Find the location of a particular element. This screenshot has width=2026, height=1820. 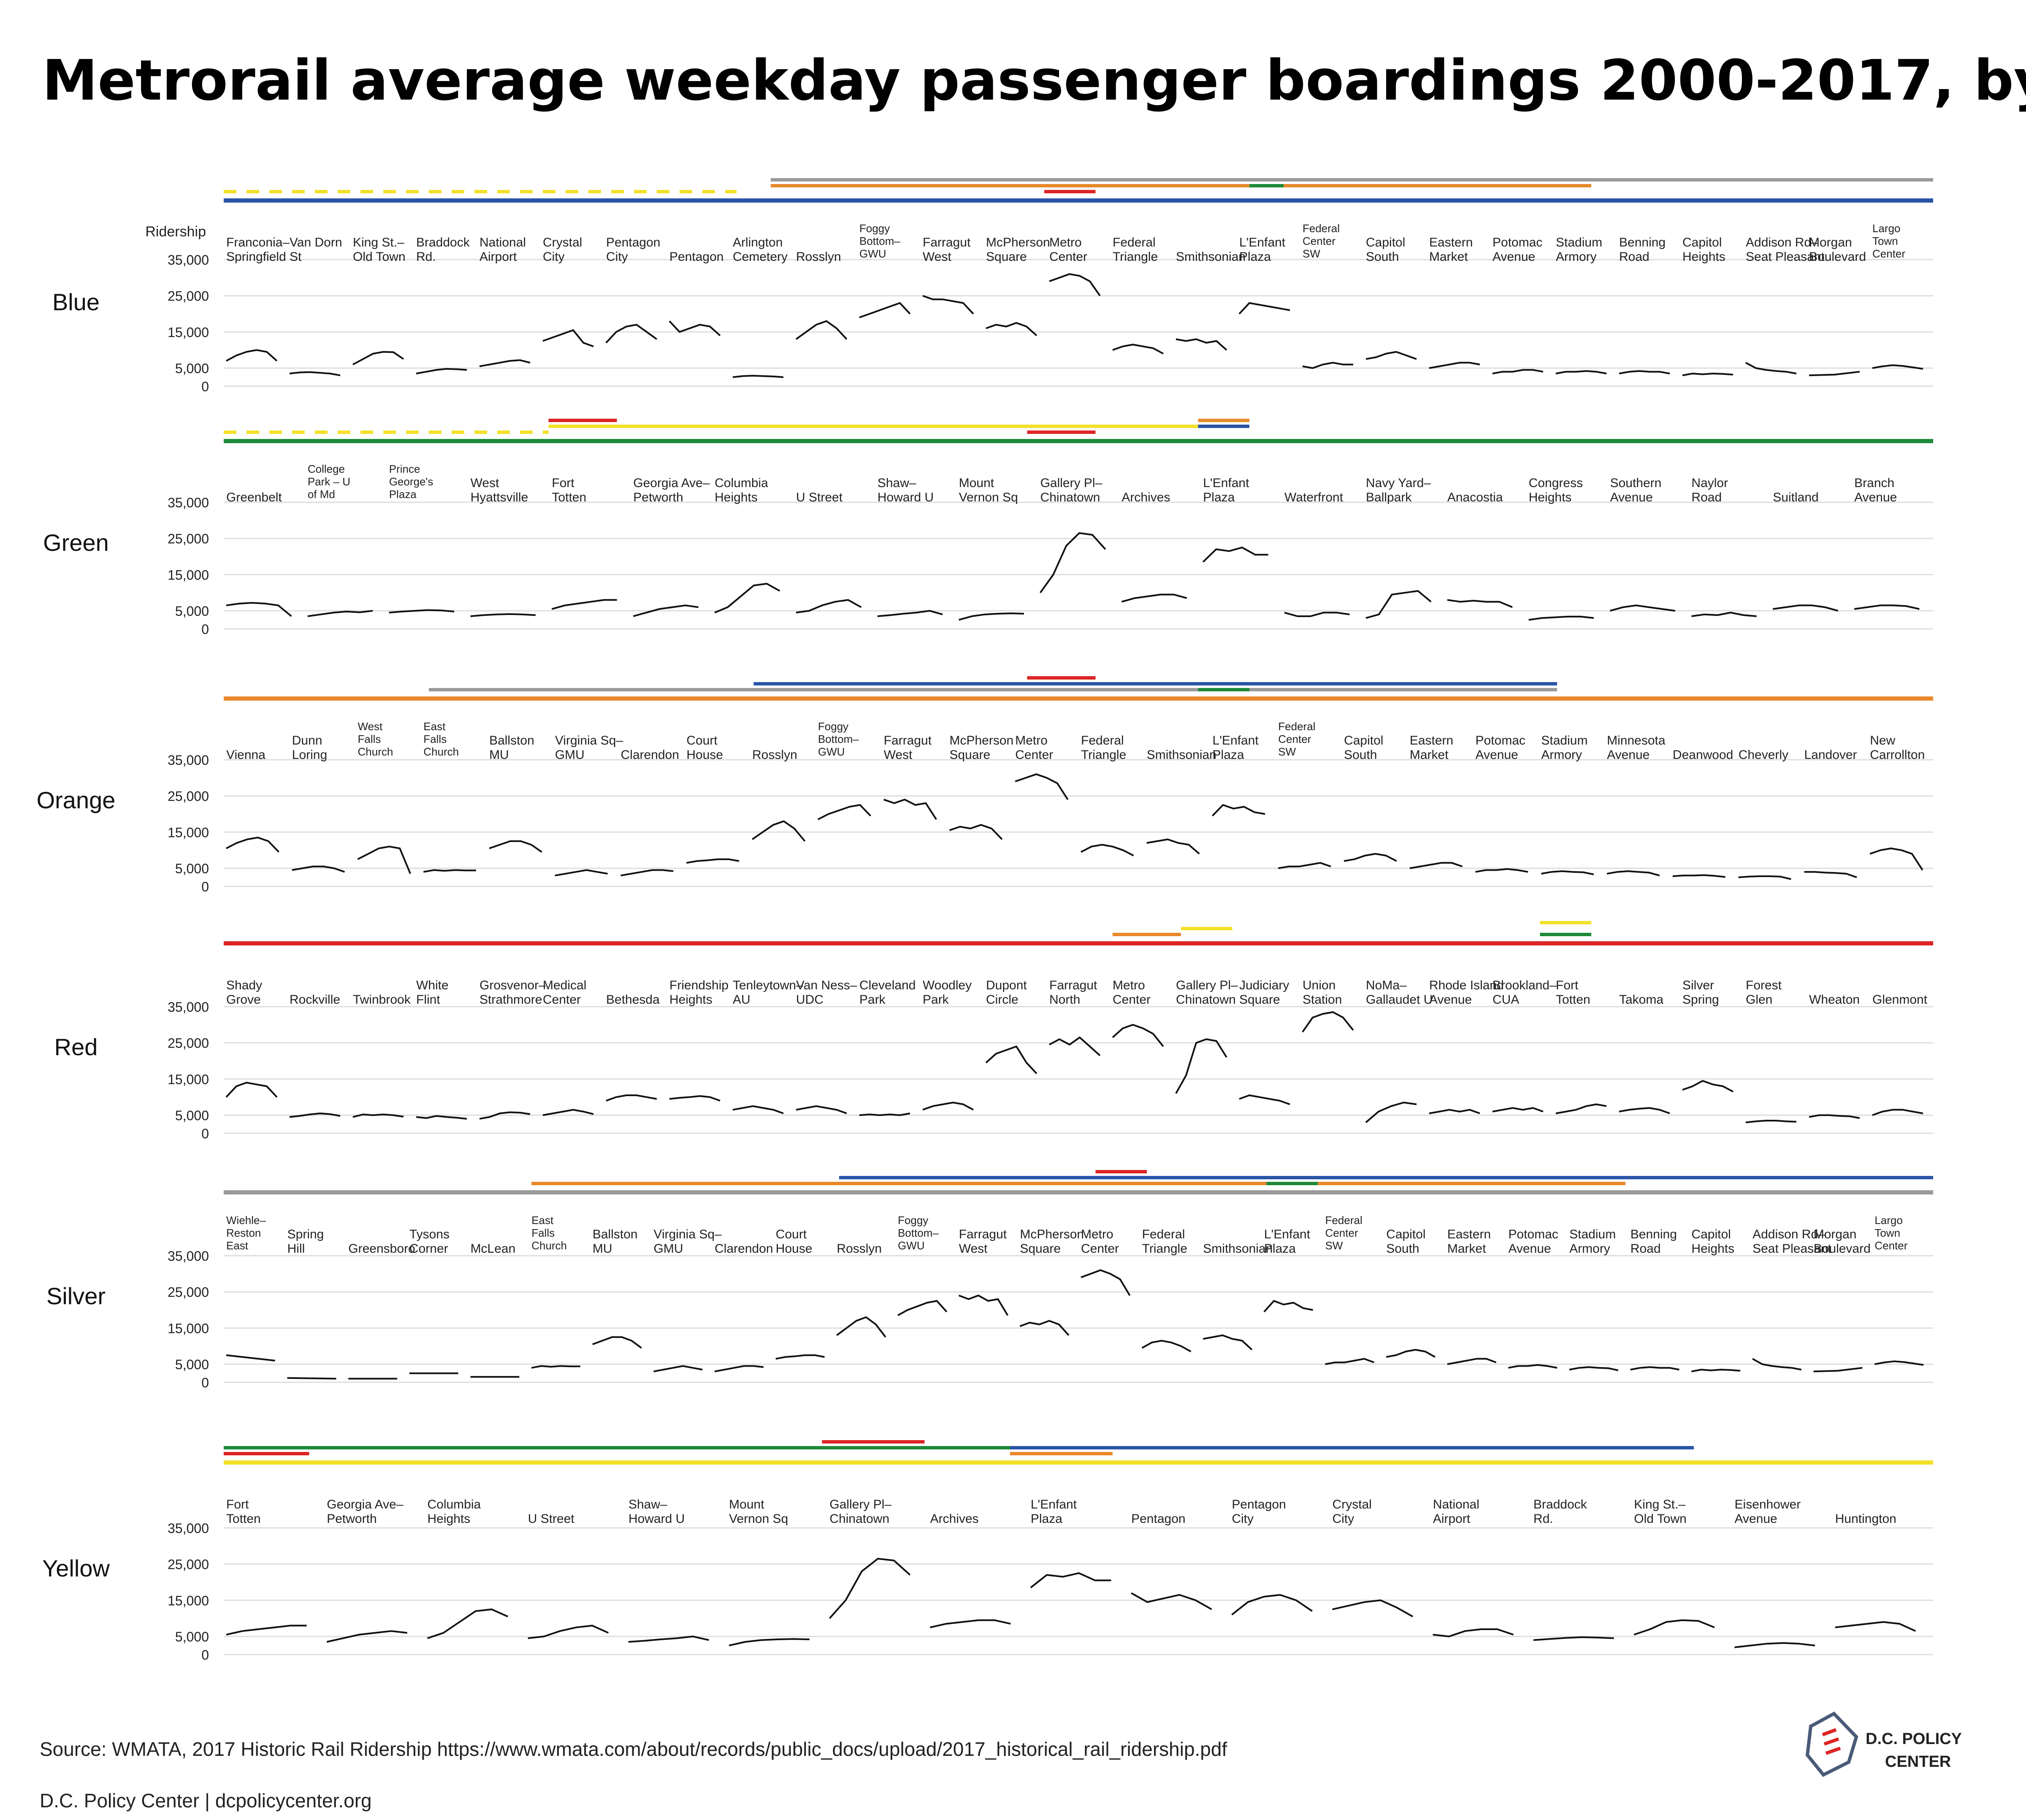

station-label: Takoma is located at coordinates (1641, 1000).